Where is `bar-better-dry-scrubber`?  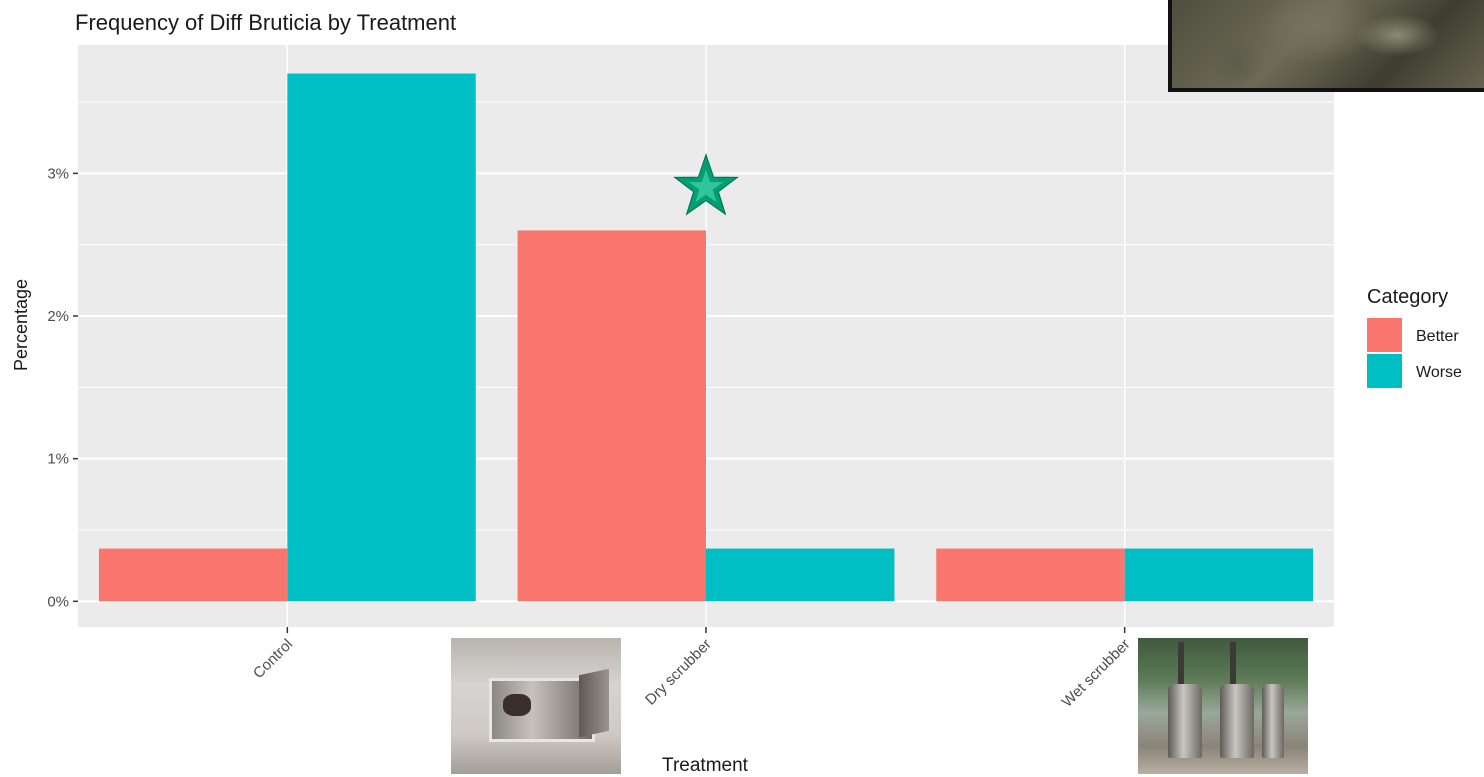
bar-better-dry-scrubber is located at coordinates (611, 416).